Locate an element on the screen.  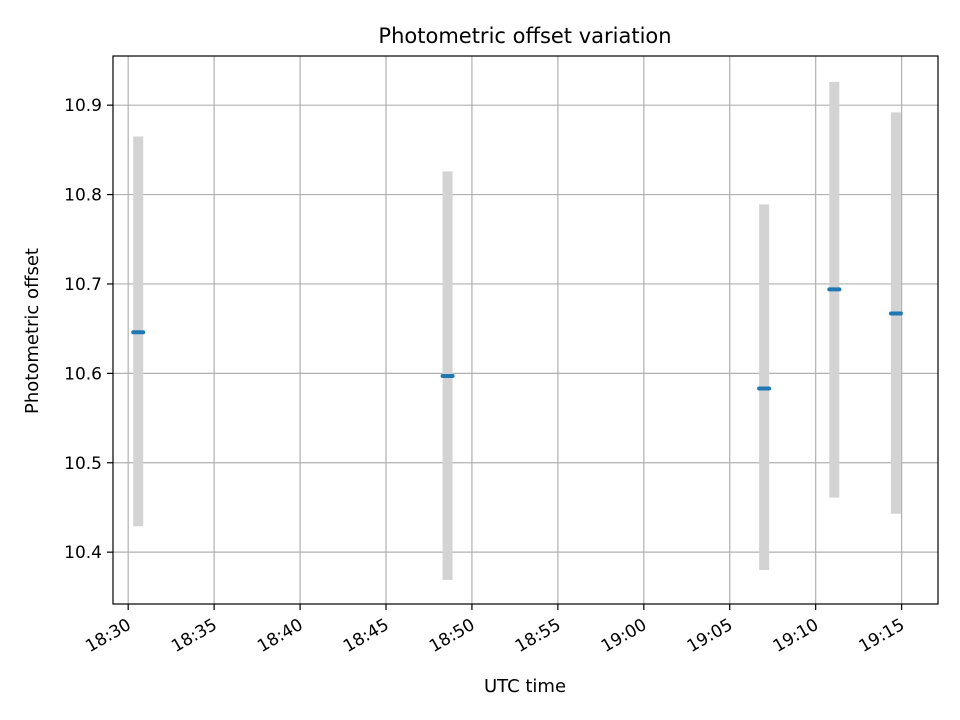
y-tick-label: 10.5 is located at coordinates (83, 464).